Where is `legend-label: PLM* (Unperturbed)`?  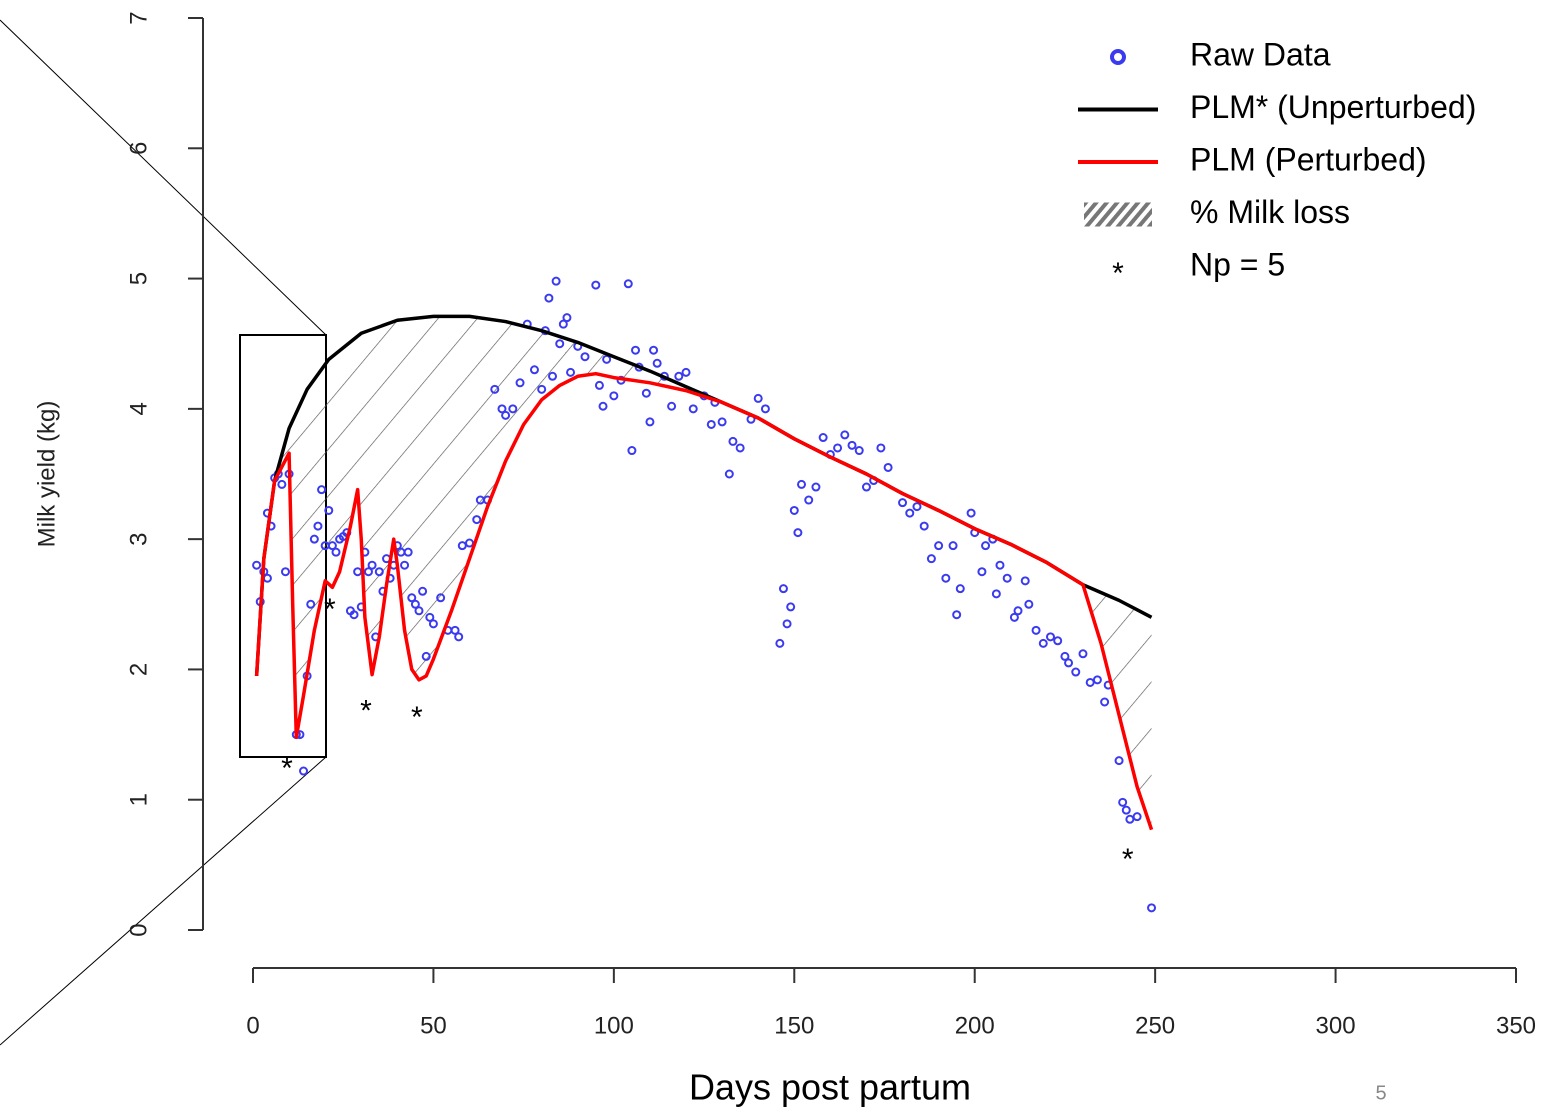 legend-label: PLM* (Unperturbed) is located at coordinates (1333, 107).